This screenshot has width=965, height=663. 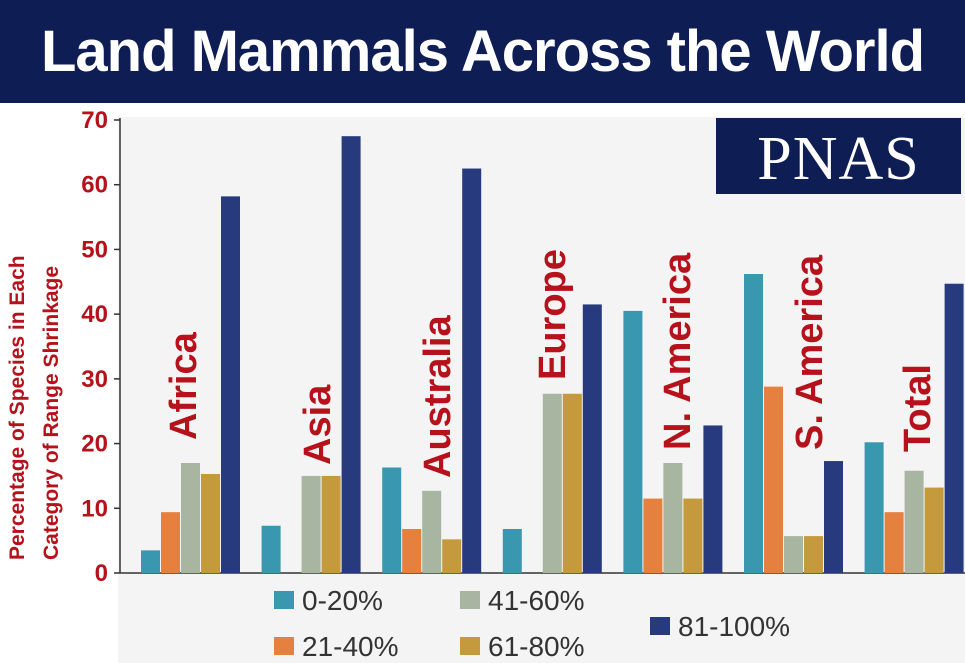 What do you see at coordinates (150, 561) in the screenshot?
I see `bar-0-20%-Africa` at bounding box center [150, 561].